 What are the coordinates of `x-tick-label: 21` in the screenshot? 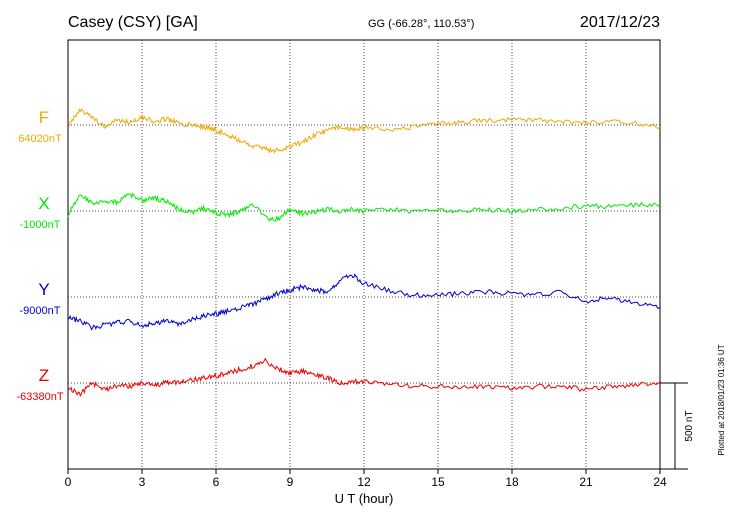 It's located at (586, 482).